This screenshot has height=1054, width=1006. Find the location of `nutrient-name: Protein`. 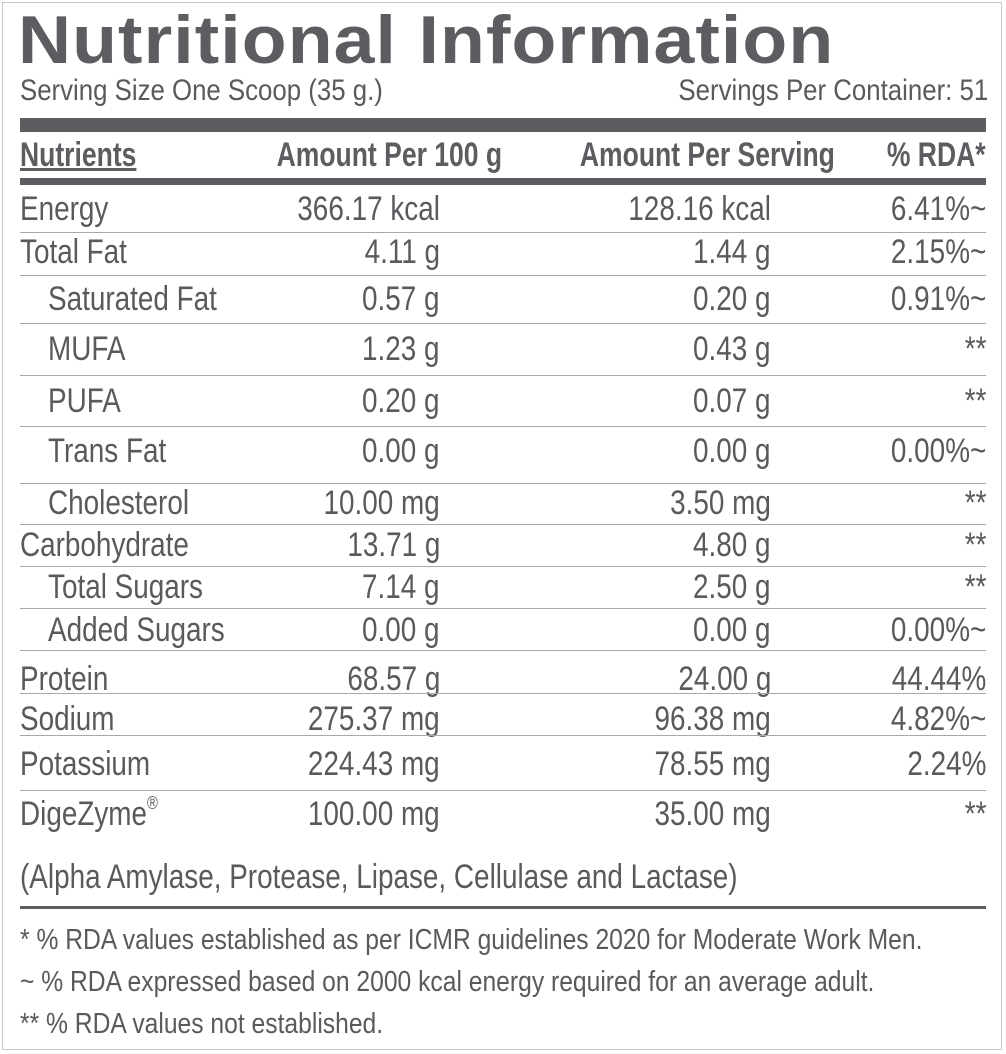

nutrient-name: Protein is located at coordinates (64, 679).